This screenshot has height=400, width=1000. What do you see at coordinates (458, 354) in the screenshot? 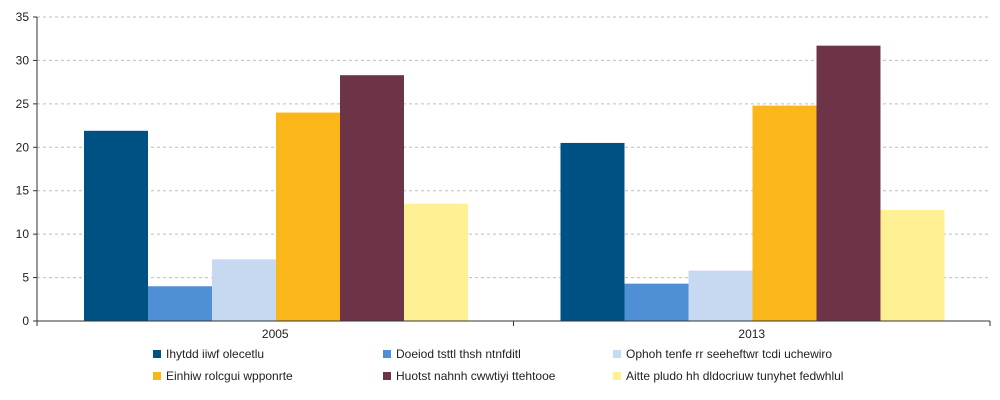
I see `legend-label: Doeiod tsttl thsh ntnfditl` at bounding box center [458, 354].